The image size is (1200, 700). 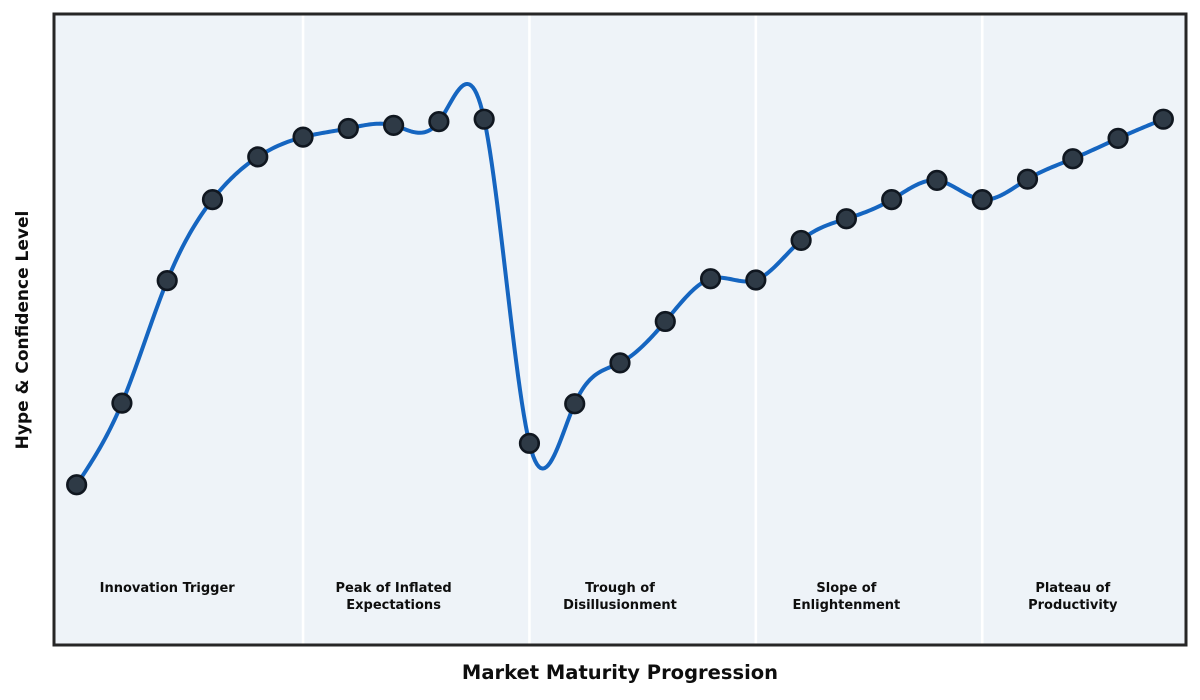 I want to click on x-axis-label: Market Maturity Progression, so click(x=620, y=672).